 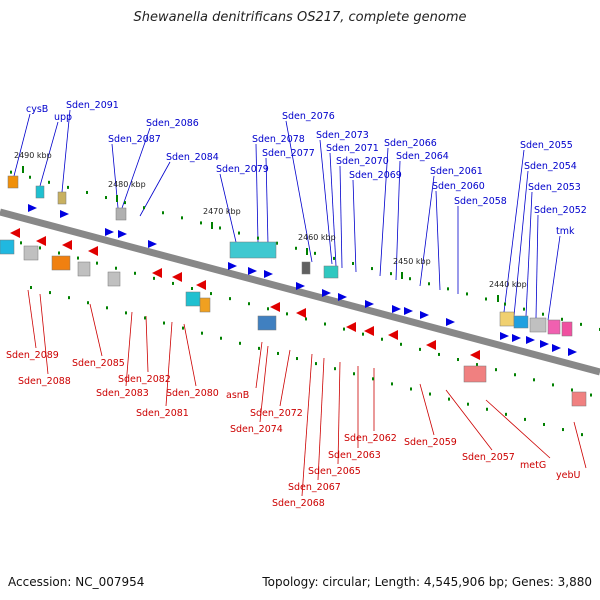 I want to click on top-gene-label: Sden_2064, so click(x=422, y=156).